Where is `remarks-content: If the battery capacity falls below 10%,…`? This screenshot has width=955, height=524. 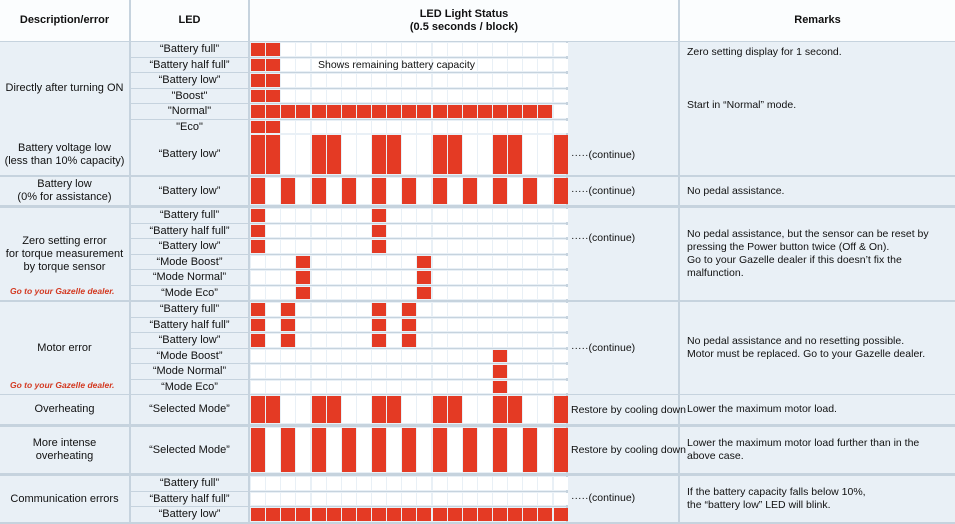
remarks-content: If the battery capacity falls below 10%,… is located at coordinates (817, 499).